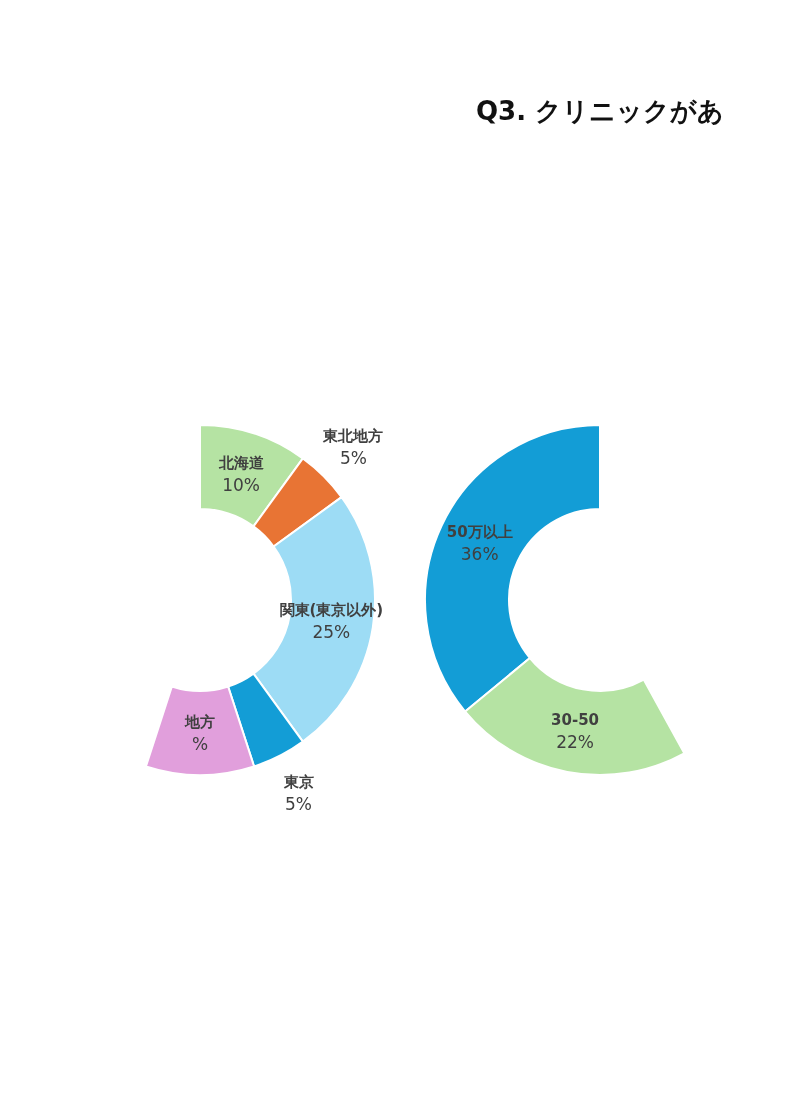  I want to click on slice-label: 30-50, so click(575, 719).